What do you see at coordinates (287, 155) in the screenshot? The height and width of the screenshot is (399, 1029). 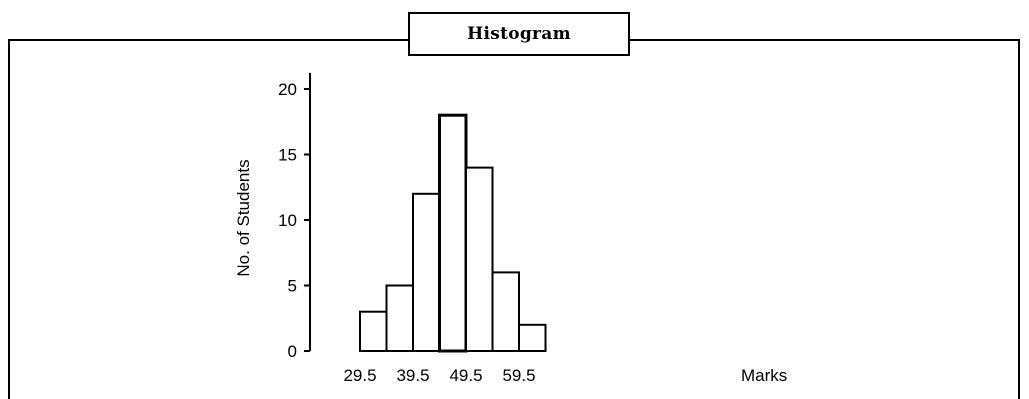 I see `y-tick-label: 15` at bounding box center [287, 155].